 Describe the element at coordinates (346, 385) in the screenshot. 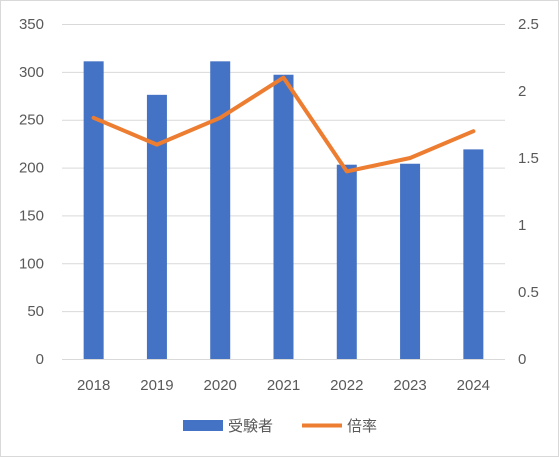

I see `x-tick-label: 2022` at that location.